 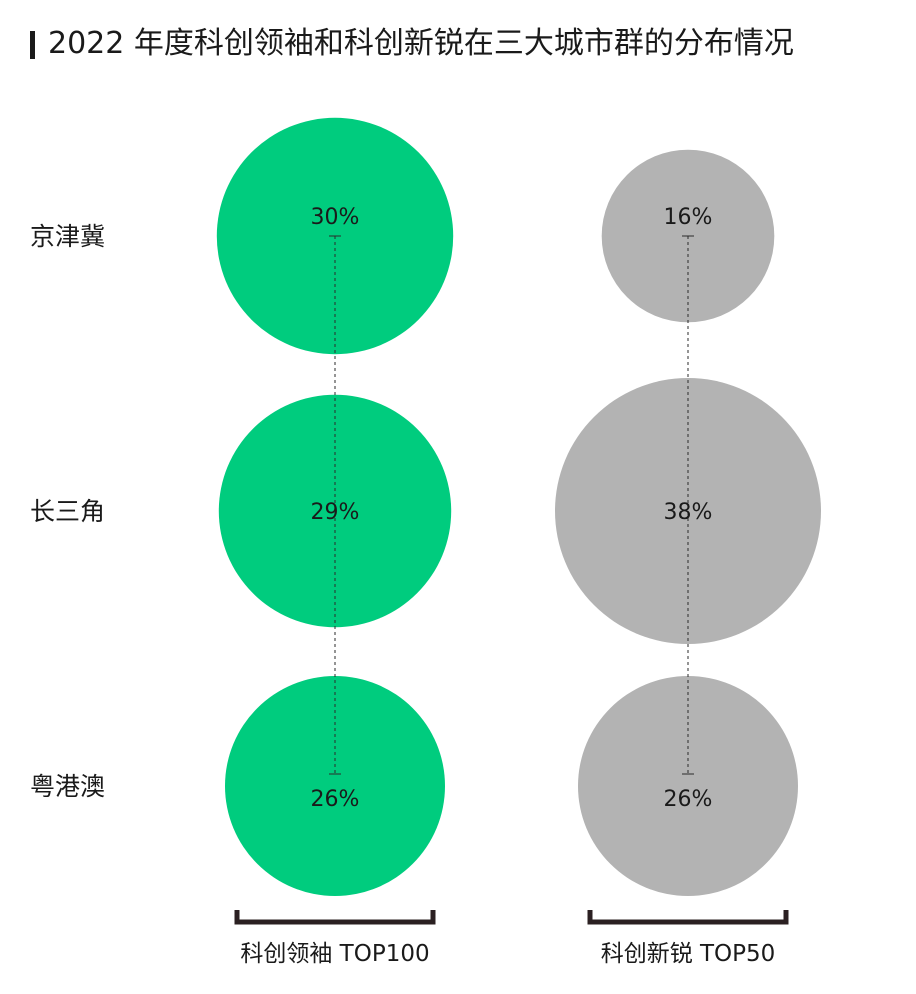 What do you see at coordinates (688, 217) in the screenshot?
I see `value-label-2-1: 16%` at bounding box center [688, 217].